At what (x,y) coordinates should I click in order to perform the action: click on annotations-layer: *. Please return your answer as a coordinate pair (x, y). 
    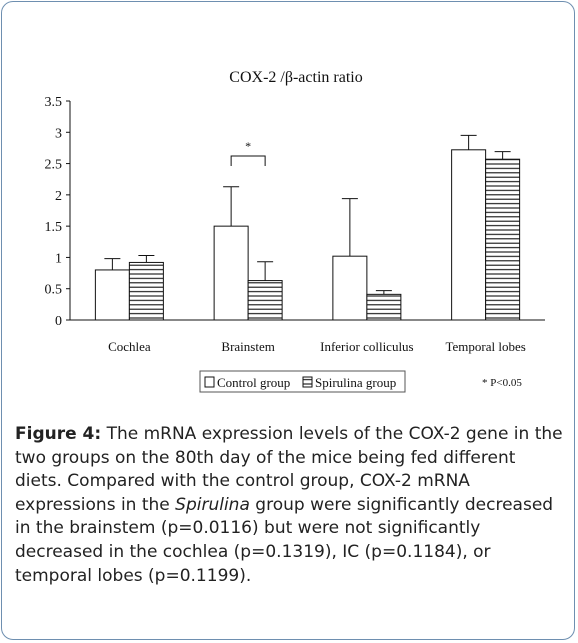
    Looking at the image, I should click on (248, 152).